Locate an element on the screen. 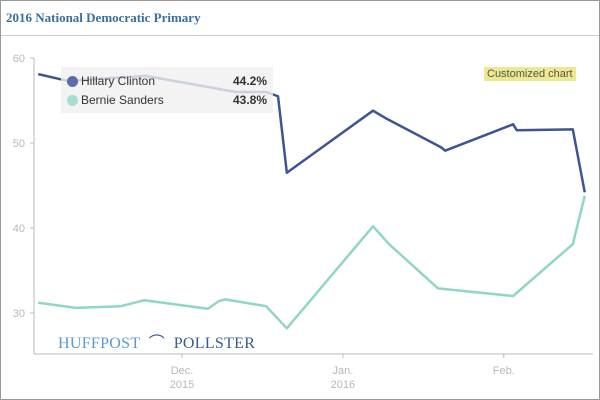  y-tick-label: 30 is located at coordinates (19, 314).